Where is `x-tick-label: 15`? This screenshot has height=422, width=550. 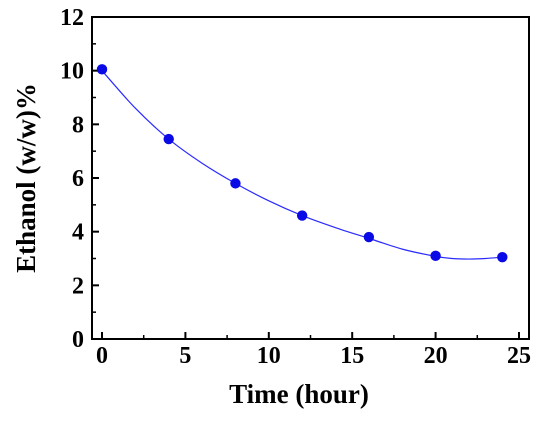 x-tick-label: 15 is located at coordinates (352, 356).